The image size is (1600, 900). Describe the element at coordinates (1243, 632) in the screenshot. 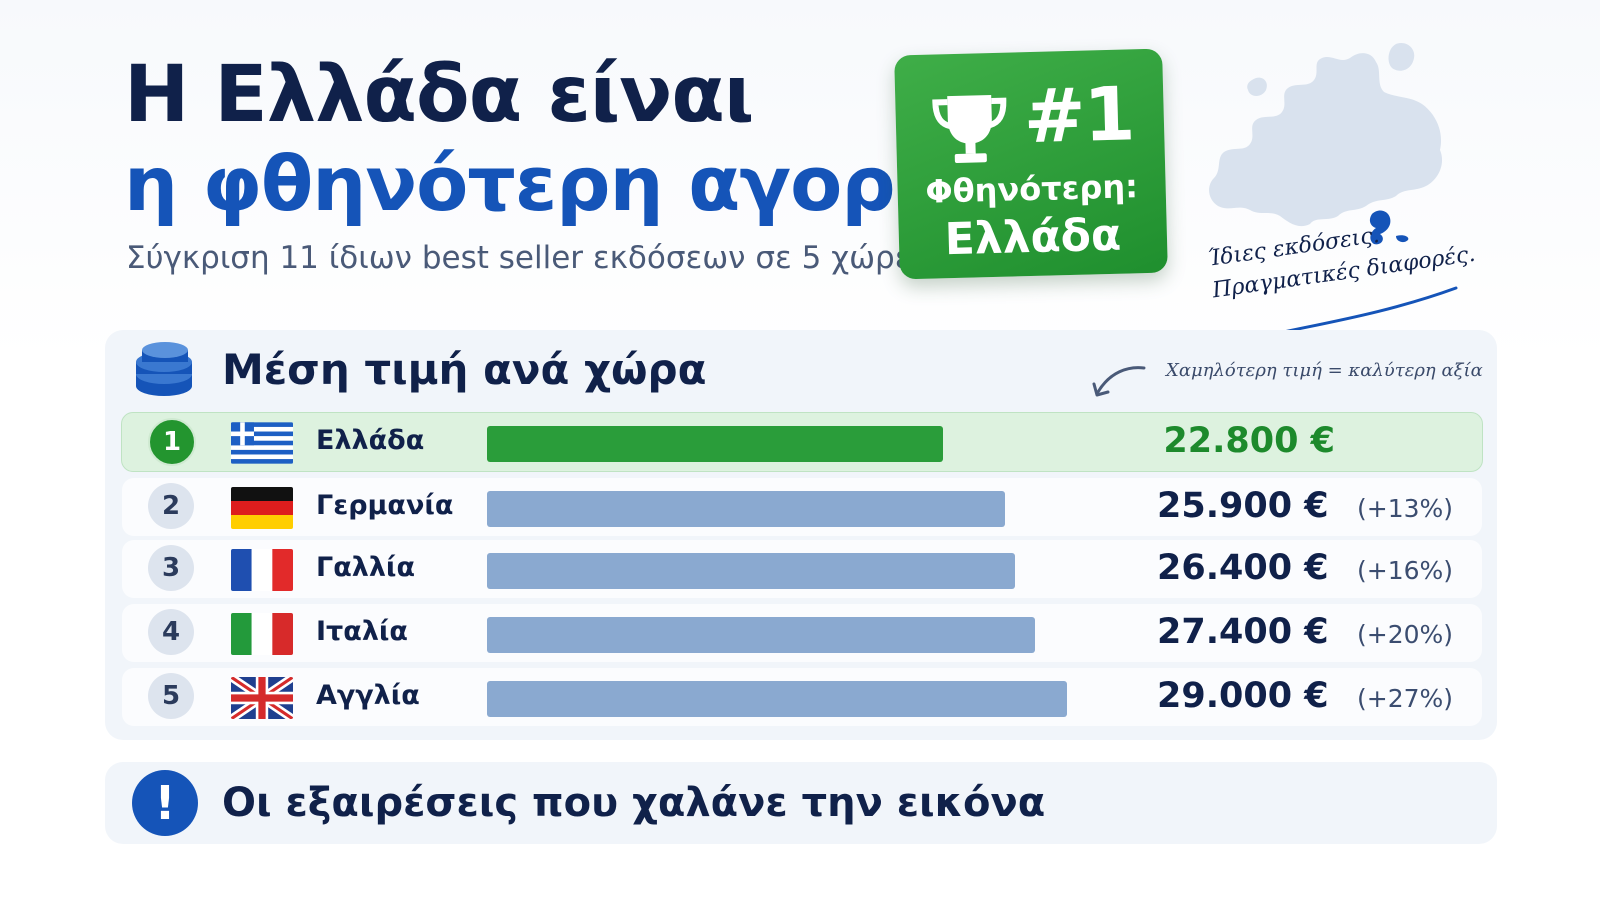

I see `value-label: 27.400 €` at that location.